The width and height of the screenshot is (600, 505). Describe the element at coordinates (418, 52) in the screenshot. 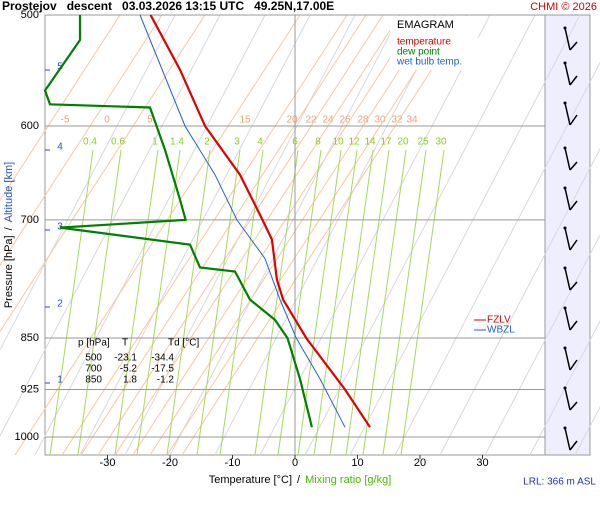

I see `legend-entry: dew point` at that location.